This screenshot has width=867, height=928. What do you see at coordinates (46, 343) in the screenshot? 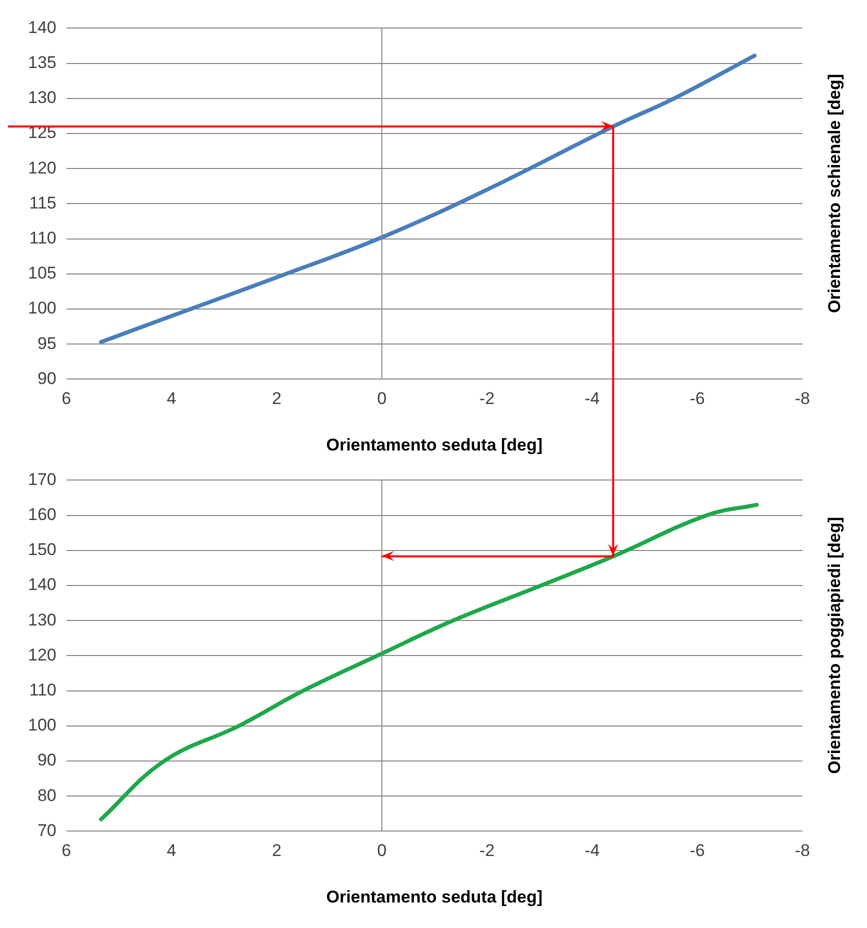
I see `y-tick-label: 95` at bounding box center [46, 343].